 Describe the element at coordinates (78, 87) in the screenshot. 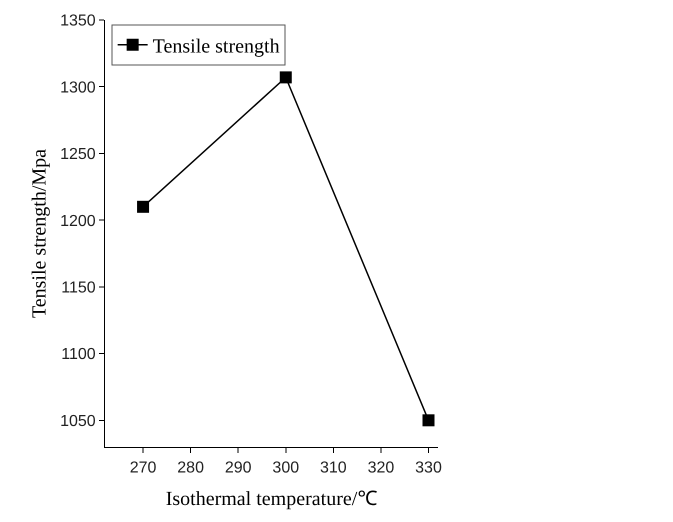

I see `y-tick-label: 1300` at that location.